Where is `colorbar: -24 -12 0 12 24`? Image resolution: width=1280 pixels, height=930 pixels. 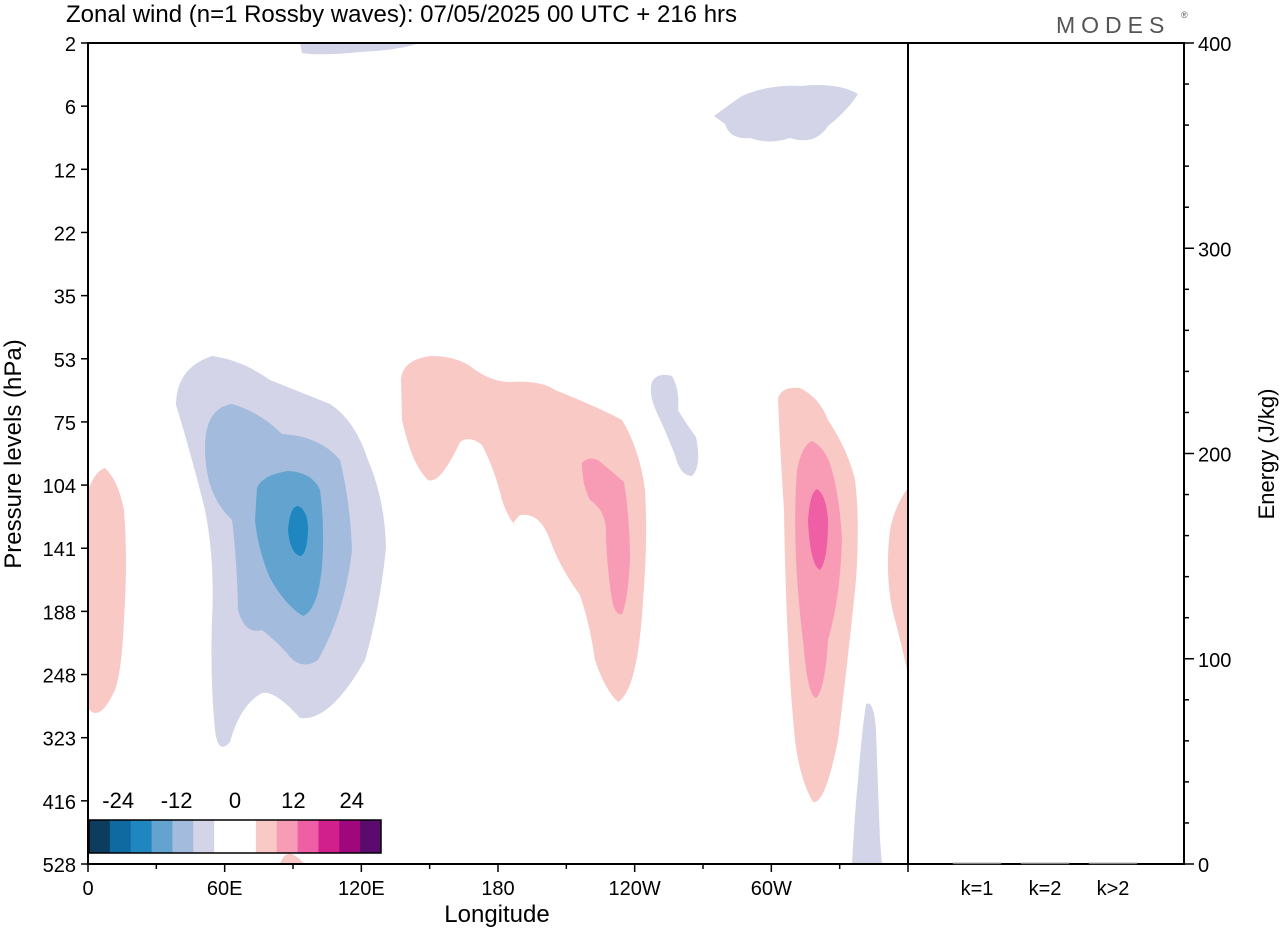
colorbar: -24 -12 0 12 24 is located at coordinates (235, 821).